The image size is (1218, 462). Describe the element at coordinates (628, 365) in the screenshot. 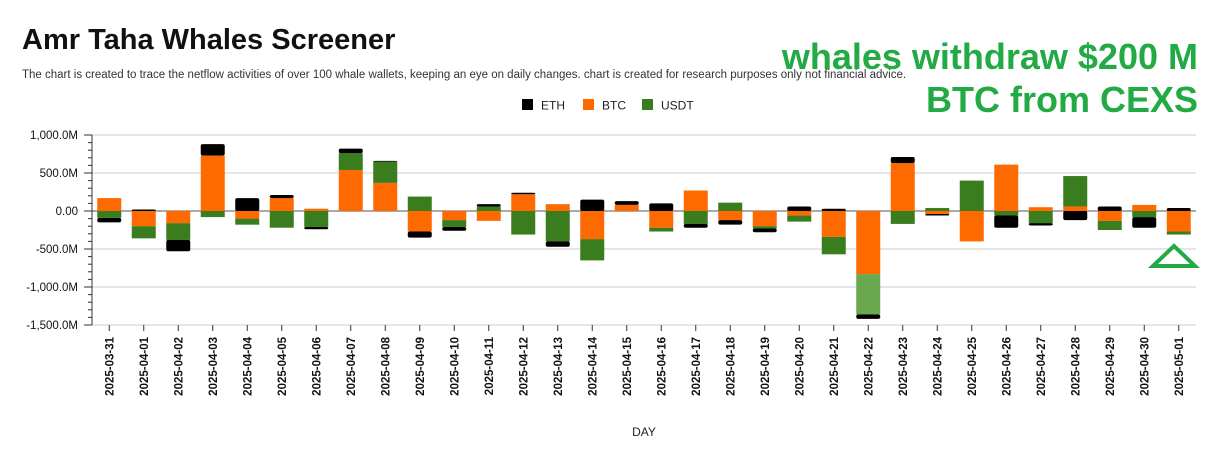

I see `x-tick-label: 2025-04-15` at that location.